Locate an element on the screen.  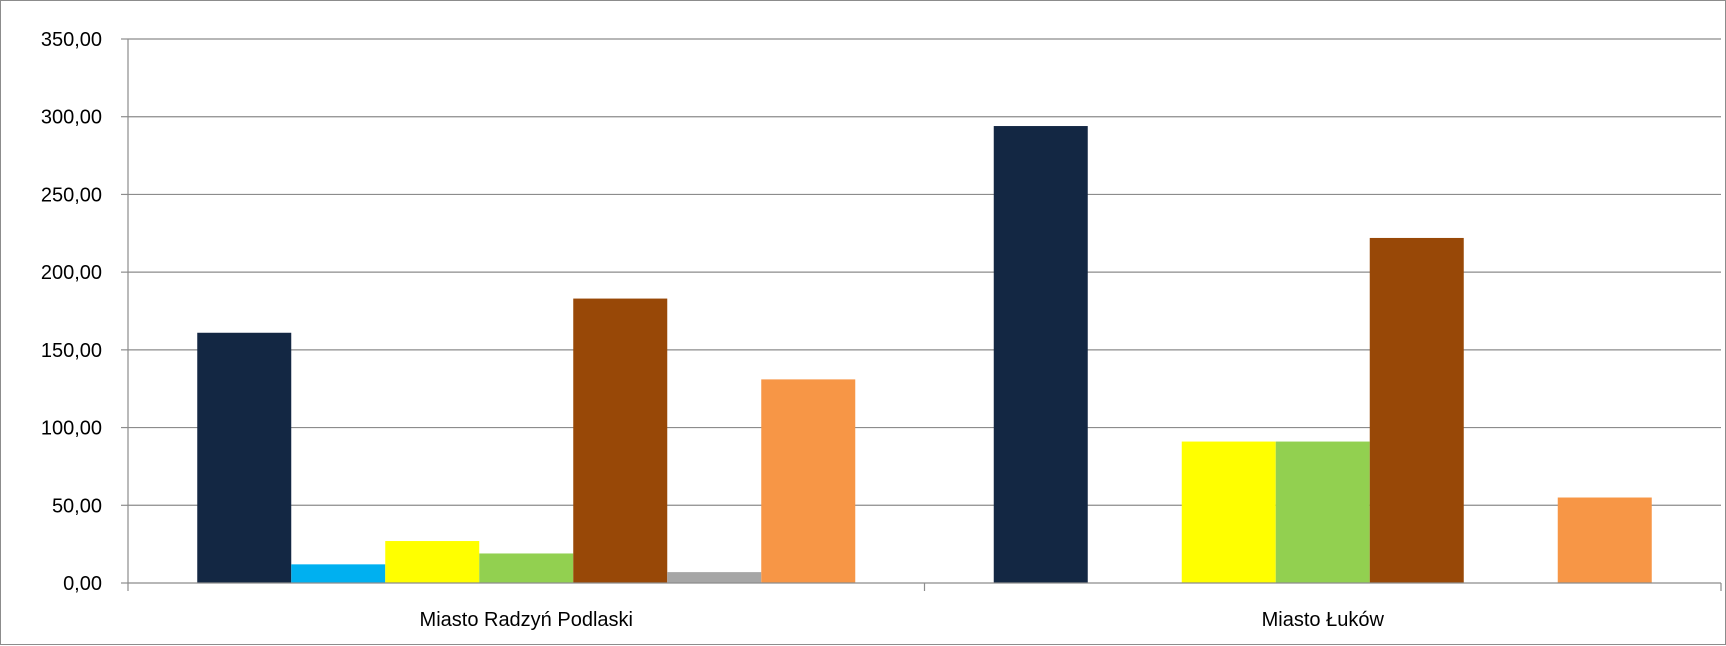
x-category-label: Miasto Radzyń Podlaski is located at coordinates (526, 620).